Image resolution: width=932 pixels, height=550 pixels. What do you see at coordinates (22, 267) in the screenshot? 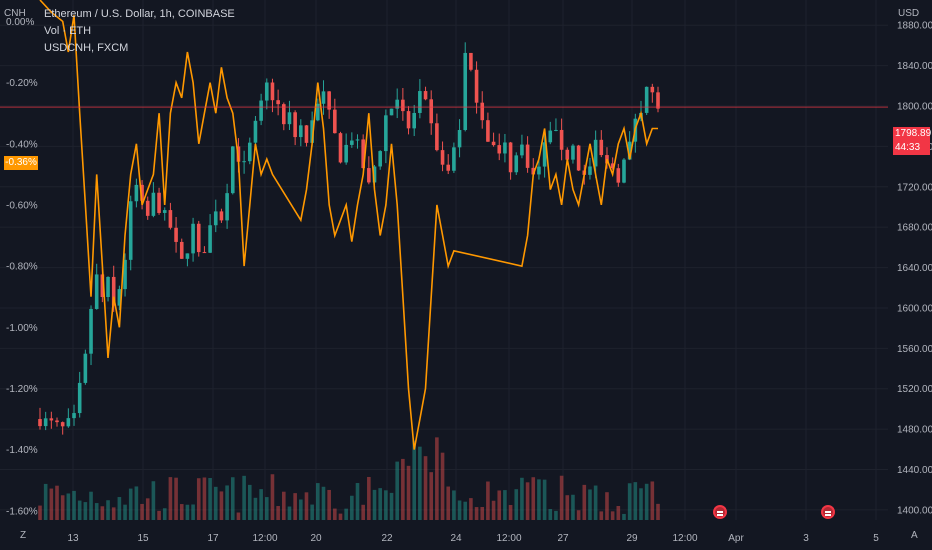
I see `left-axis-tick: -0.80%` at bounding box center [22, 267].